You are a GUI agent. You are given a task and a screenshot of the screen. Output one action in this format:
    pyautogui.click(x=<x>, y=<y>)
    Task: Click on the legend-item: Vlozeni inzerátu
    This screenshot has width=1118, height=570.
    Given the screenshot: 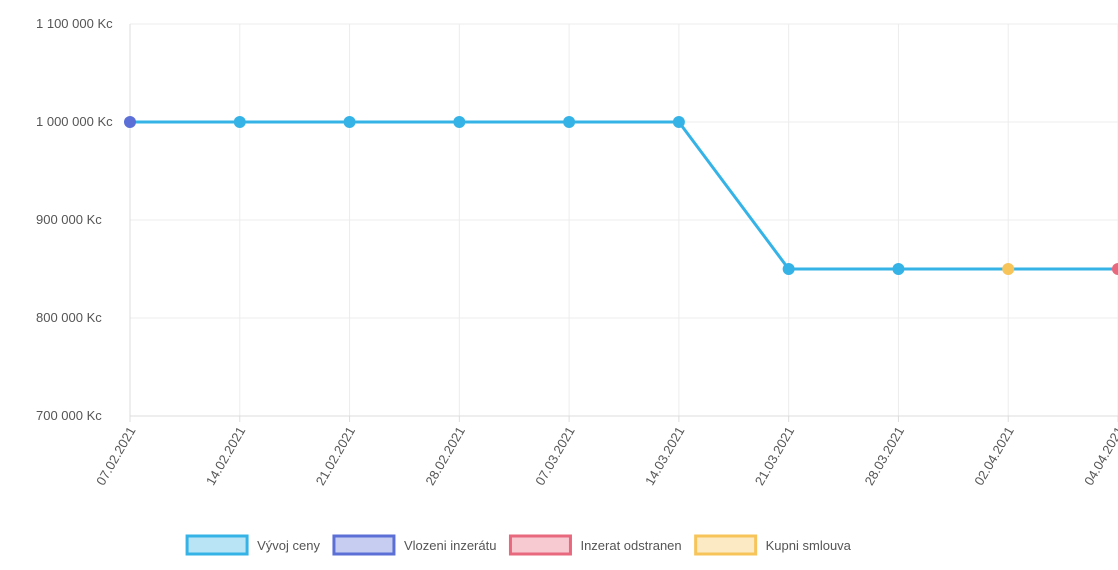 What is the action you would take?
    pyautogui.click(x=414, y=545)
    